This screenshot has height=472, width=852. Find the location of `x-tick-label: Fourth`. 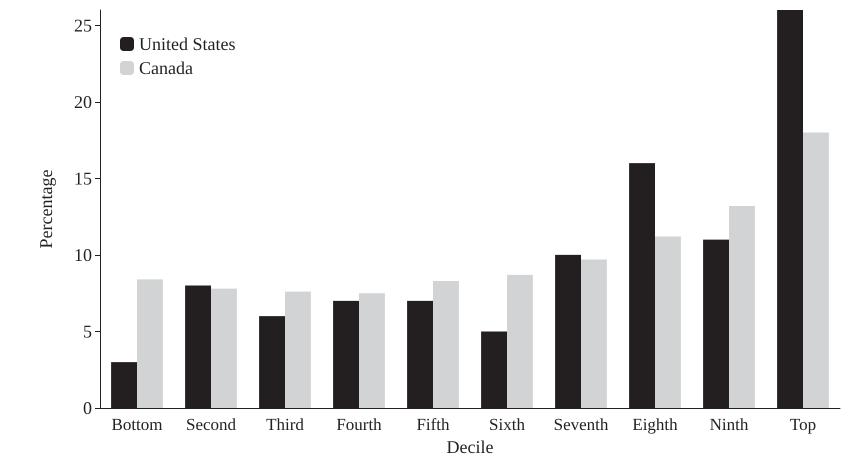

x-tick-label: Fourth is located at coordinates (359, 424).